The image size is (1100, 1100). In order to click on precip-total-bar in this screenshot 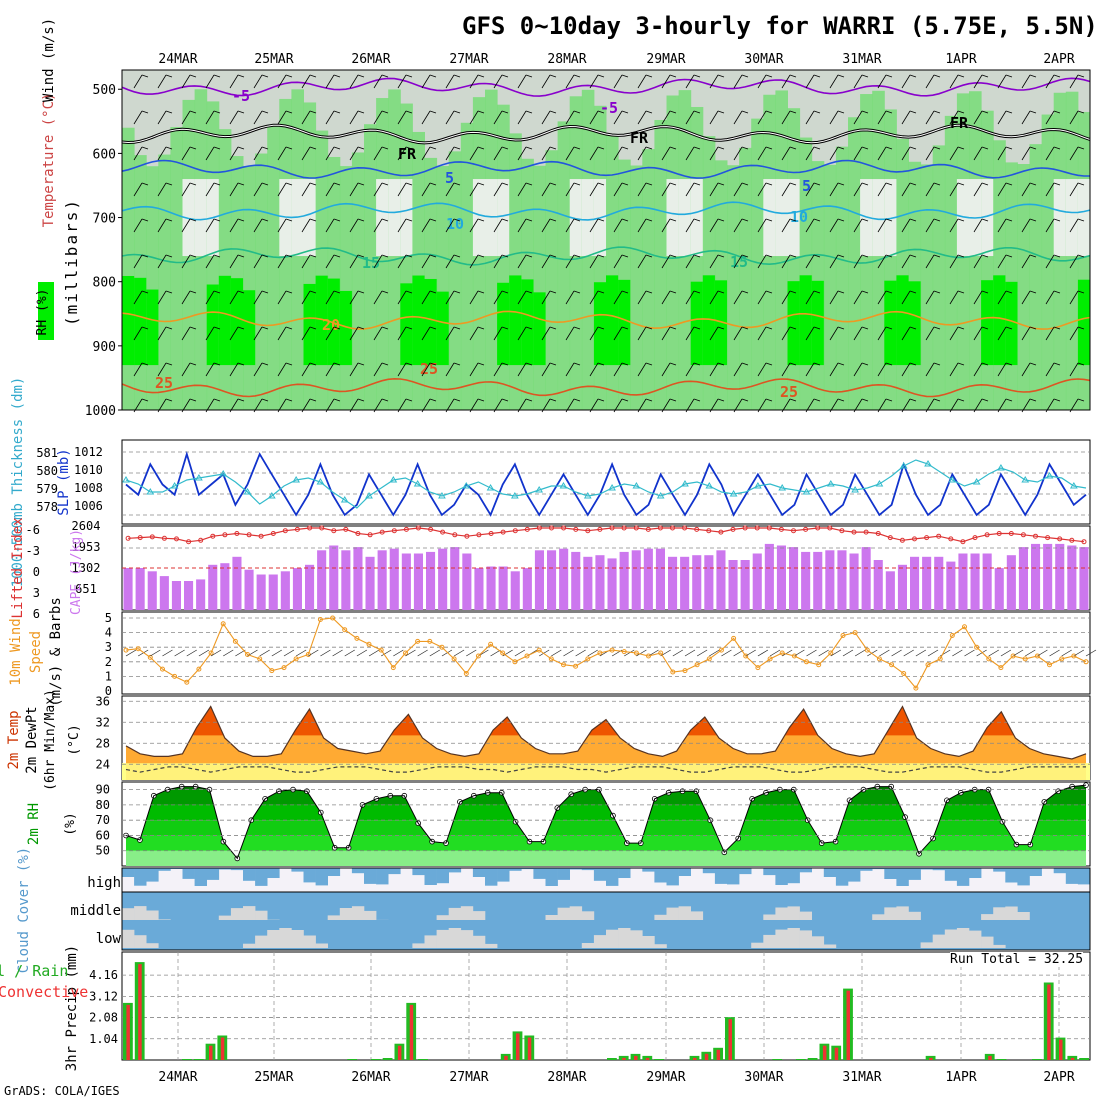, I will do `click(777, 1059)`.